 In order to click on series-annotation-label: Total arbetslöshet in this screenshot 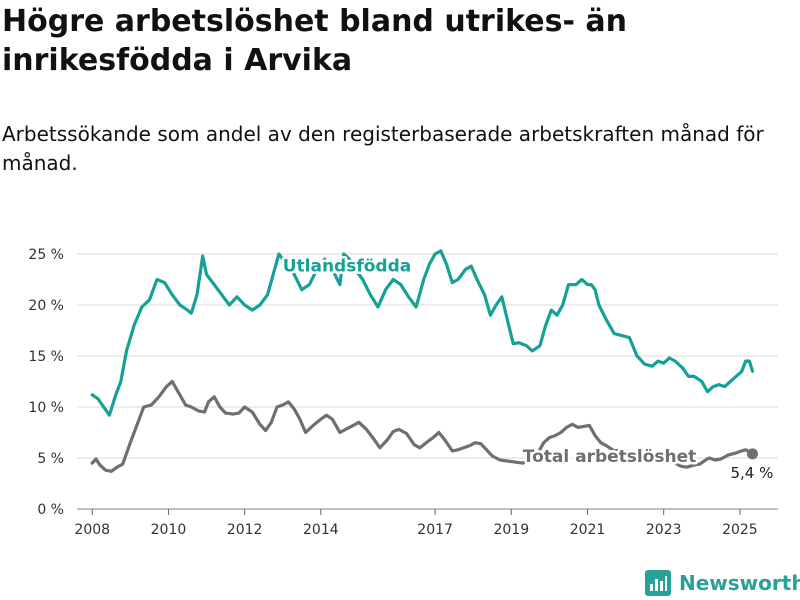, I will do `click(610, 457)`.